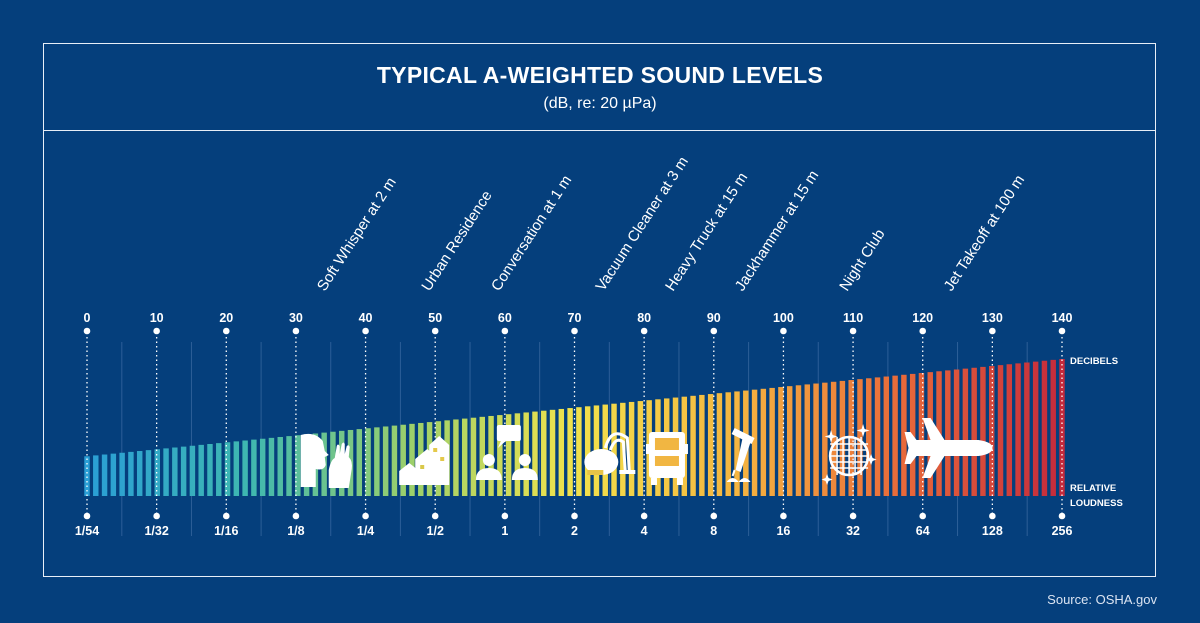 Image resolution: width=1200 pixels, height=623 pixels. I want to click on db-tick-label: 50, so click(435, 318).